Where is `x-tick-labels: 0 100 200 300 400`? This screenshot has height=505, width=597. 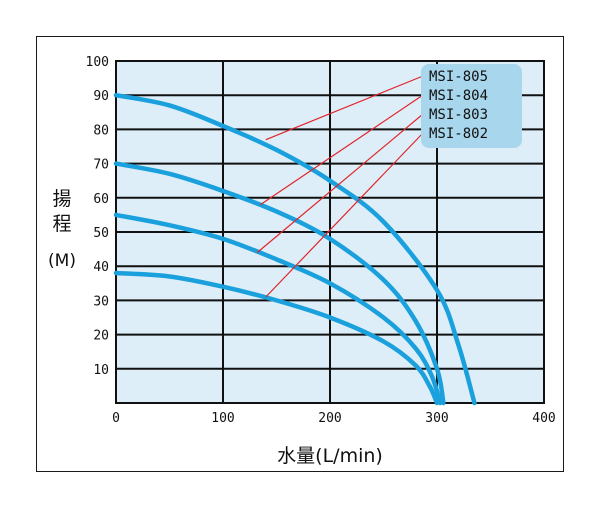 x-tick-labels: 0 100 200 300 400 is located at coordinates (334, 418).